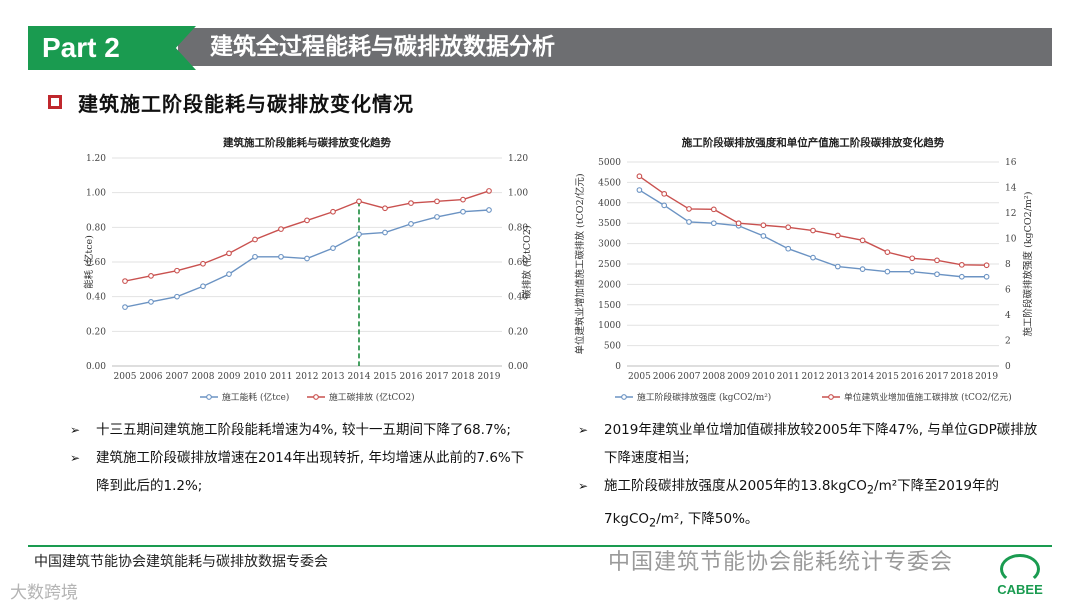 The height and width of the screenshot is (608, 1080). What do you see at coordinates (96, 298) in the screenshot?
I see `y-tick-left: 0.40` at bounding box center [96, 298].